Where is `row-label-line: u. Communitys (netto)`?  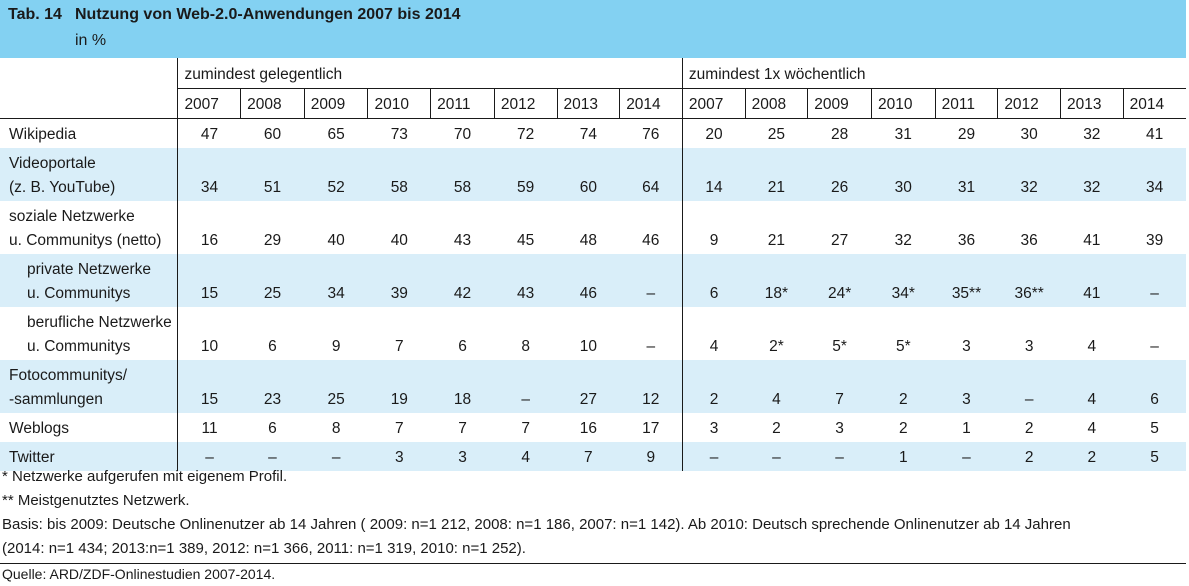
row-label-line: u. Communitys (netto) is located at coordinates (85, 240).